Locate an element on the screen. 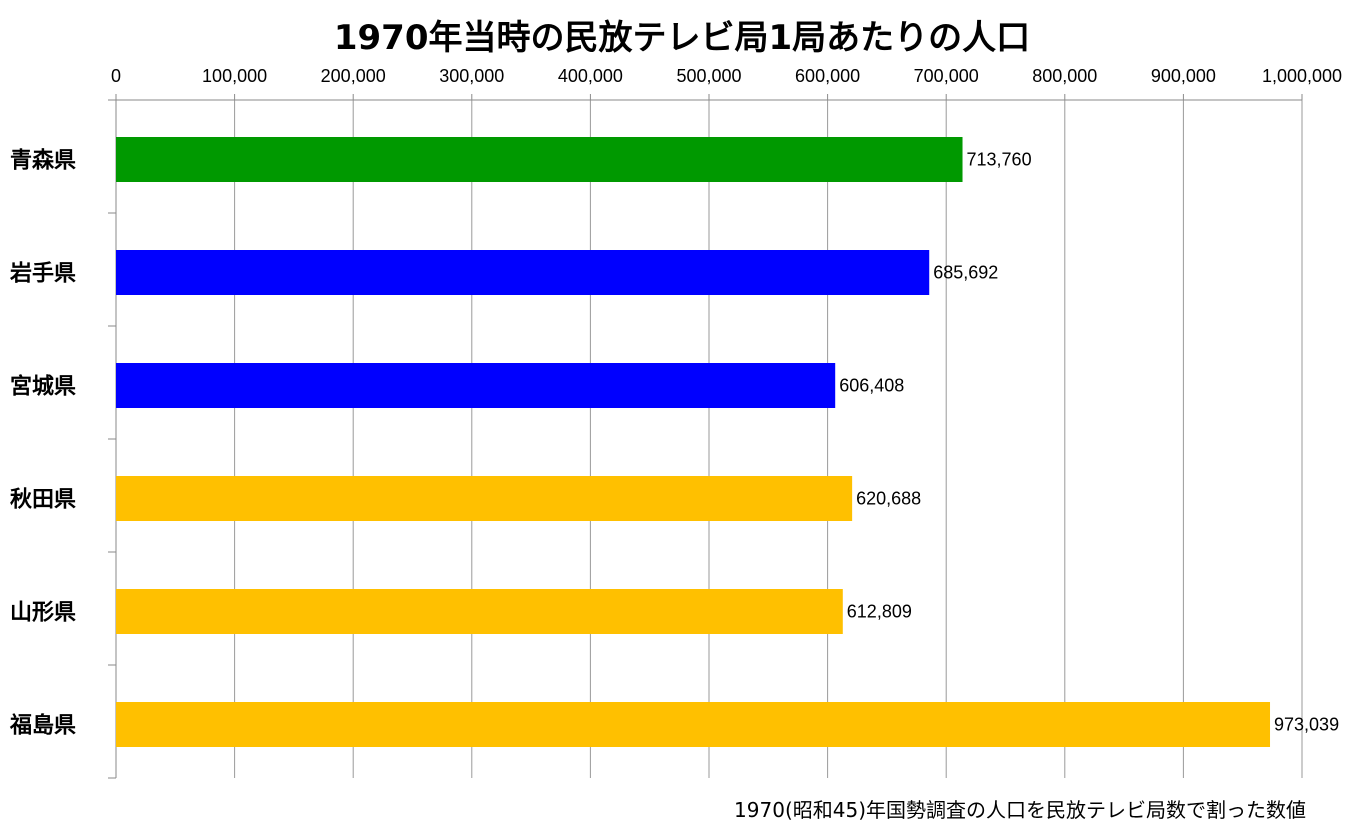 The height and width of the screenshot is (838, 1364). category-label: 山形県 is located at coordinates (43, 613).